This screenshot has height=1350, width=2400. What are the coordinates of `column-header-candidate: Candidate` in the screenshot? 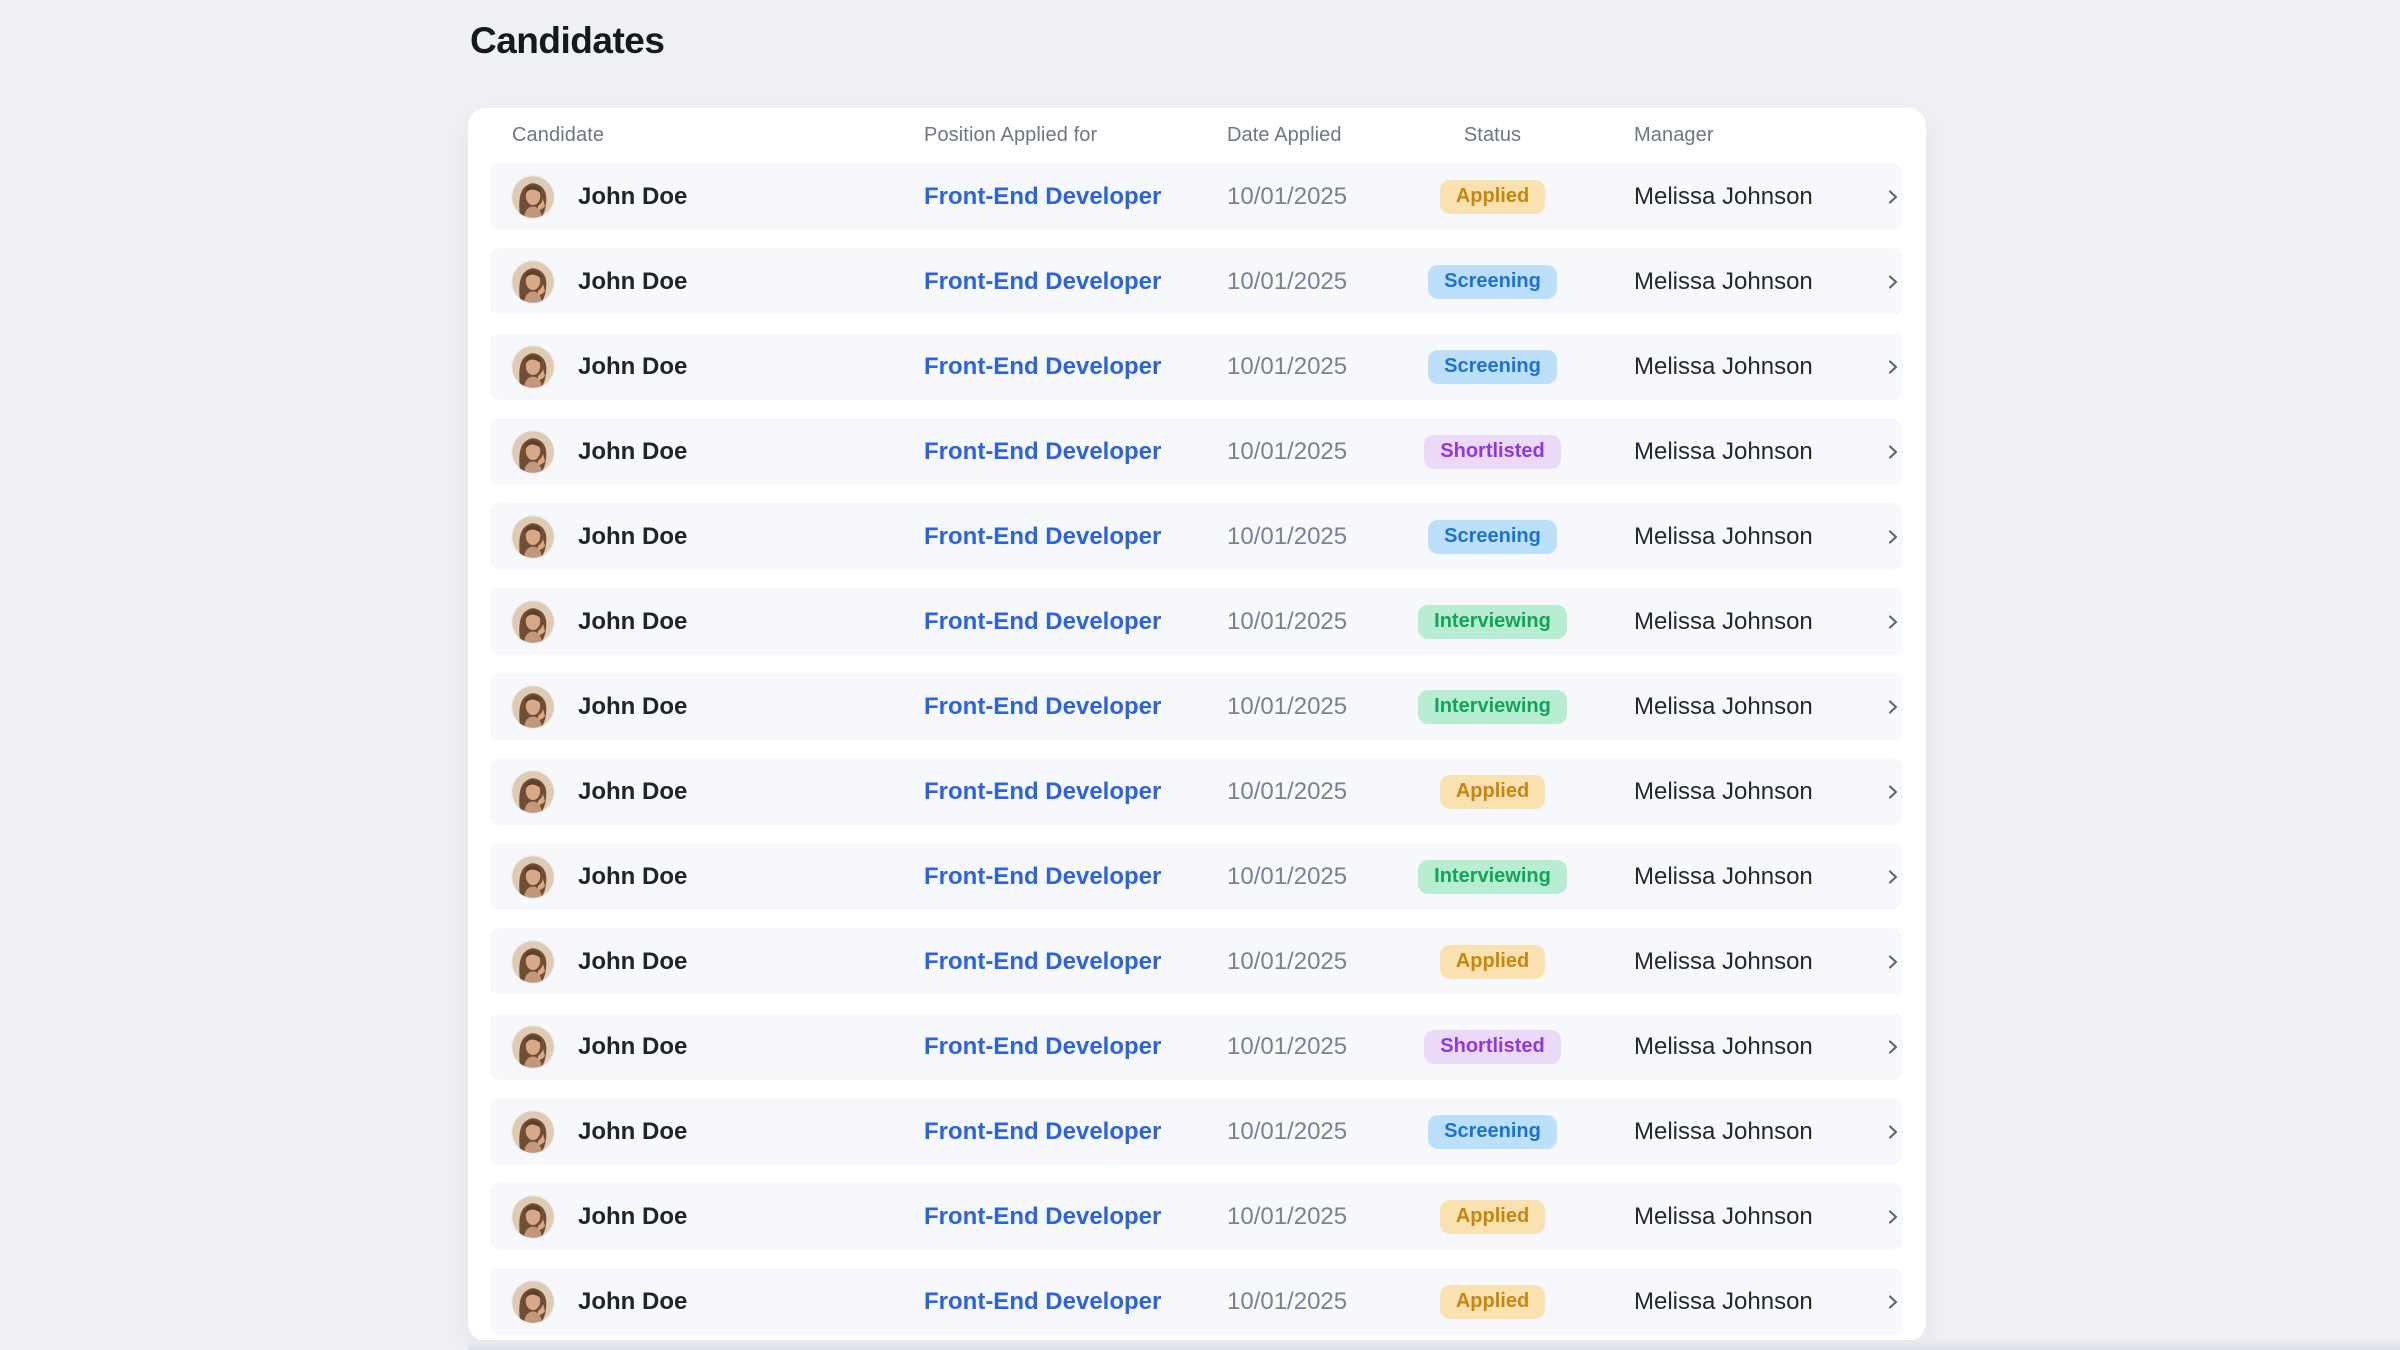 It's located at (558, 135).